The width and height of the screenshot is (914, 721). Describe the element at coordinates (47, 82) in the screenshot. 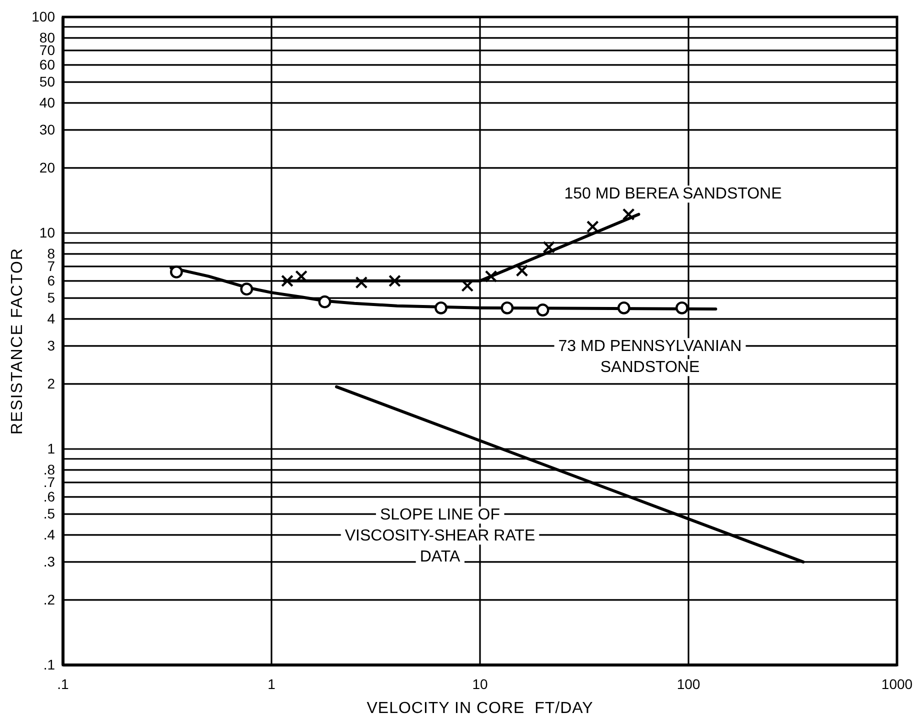

I see `y-tick-label: 50` at that location.